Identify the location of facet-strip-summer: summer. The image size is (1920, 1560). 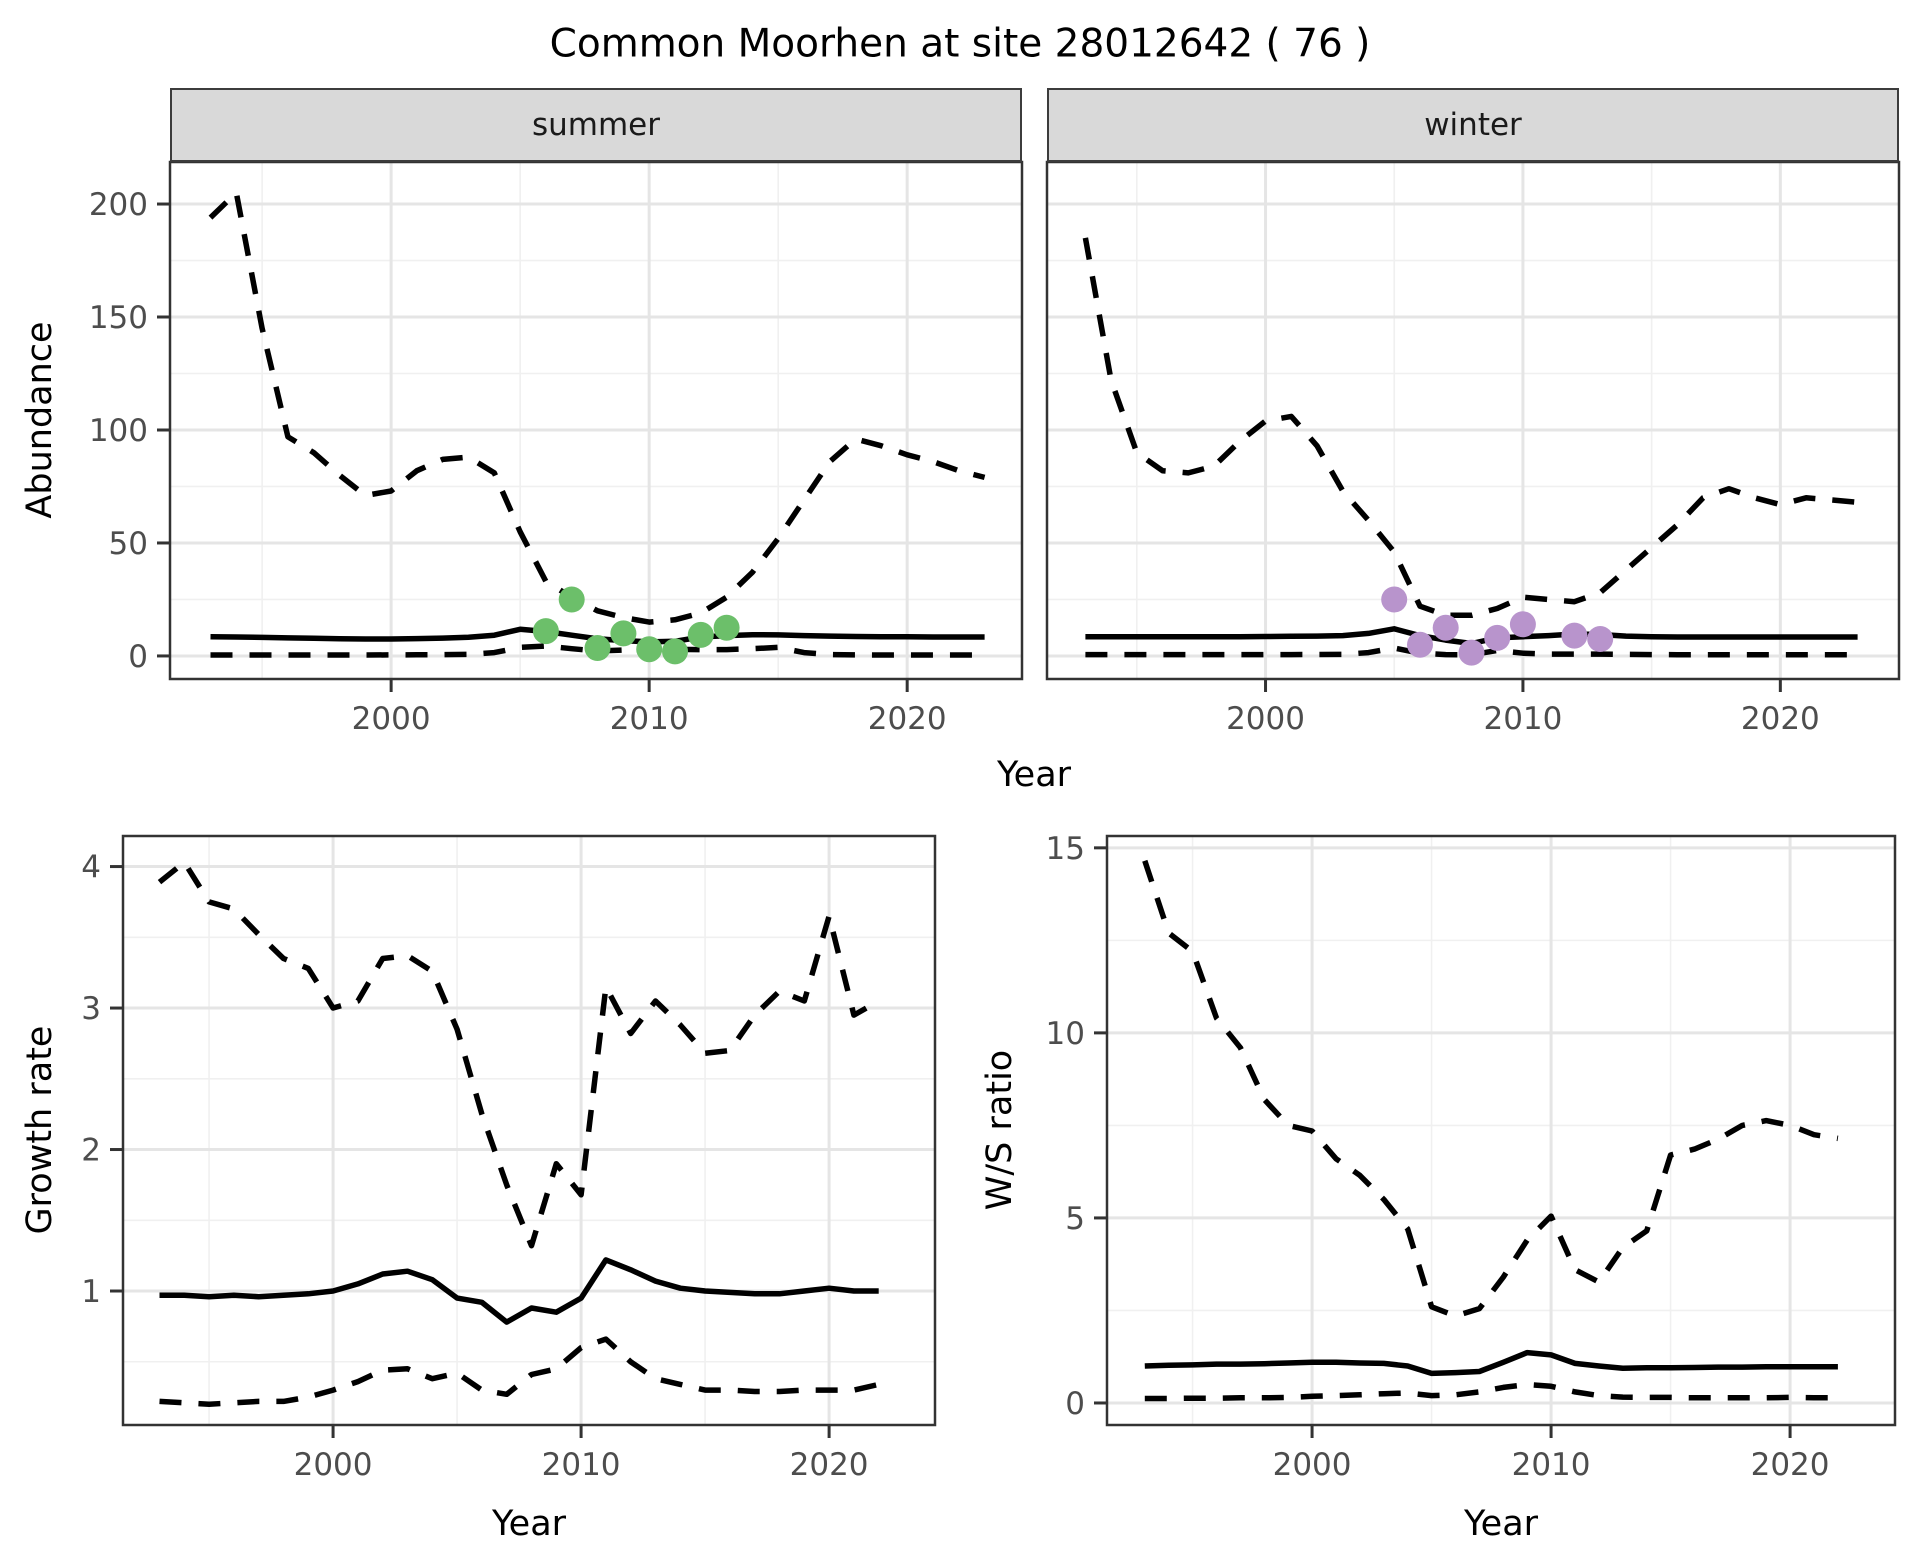
(596, 125).